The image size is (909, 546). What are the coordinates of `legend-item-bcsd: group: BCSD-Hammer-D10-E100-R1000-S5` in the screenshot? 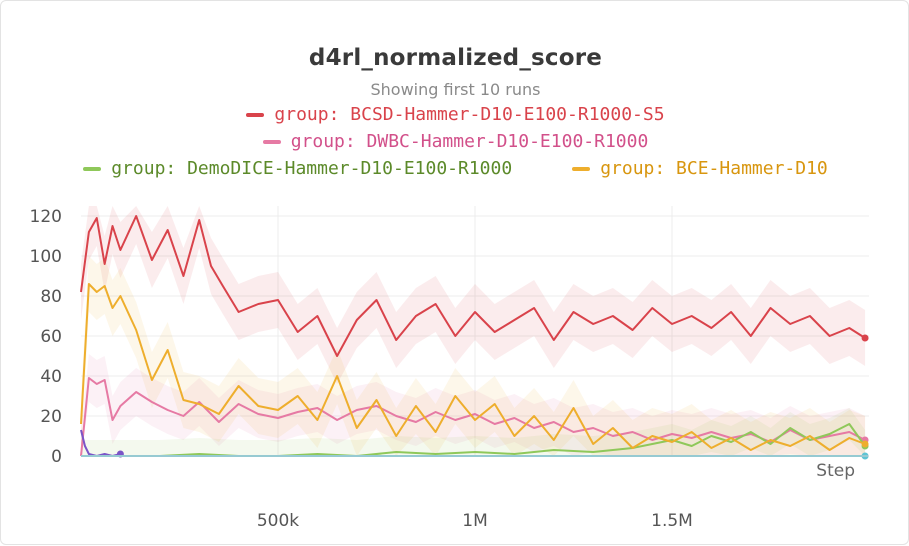 It's located at (455, 114).